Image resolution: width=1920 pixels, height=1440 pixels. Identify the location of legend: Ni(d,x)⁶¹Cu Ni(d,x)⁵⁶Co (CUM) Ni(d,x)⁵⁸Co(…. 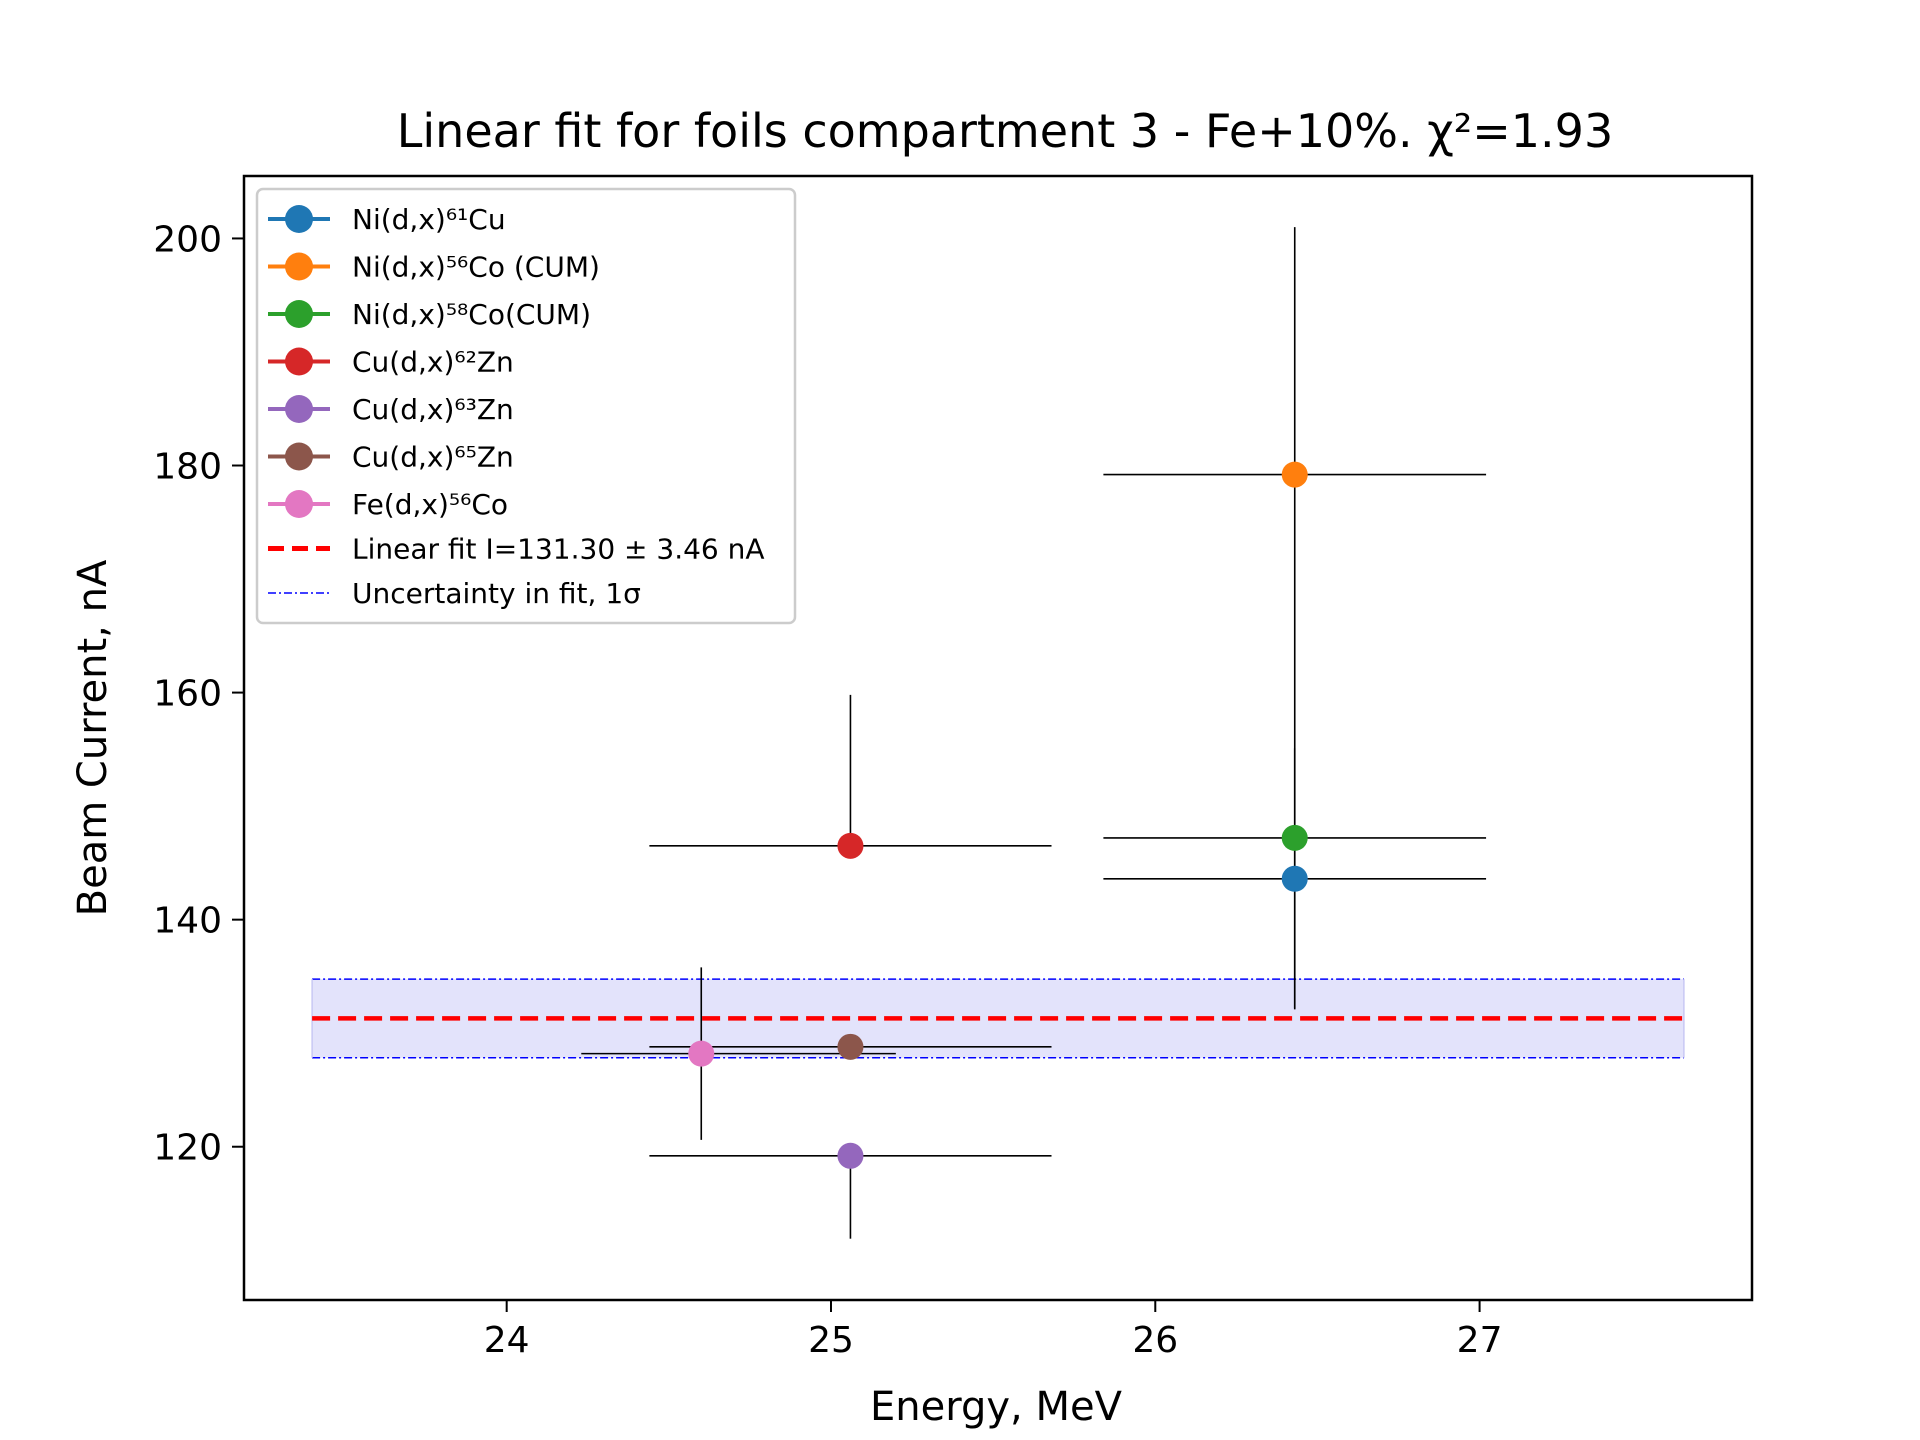
(526, 406).